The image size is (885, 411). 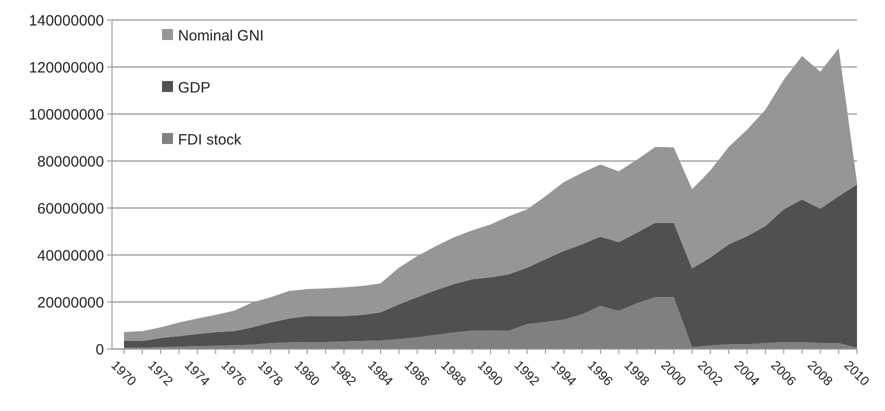 I want to click on y-tick-label: 20000000, so click(x=70, y=303).